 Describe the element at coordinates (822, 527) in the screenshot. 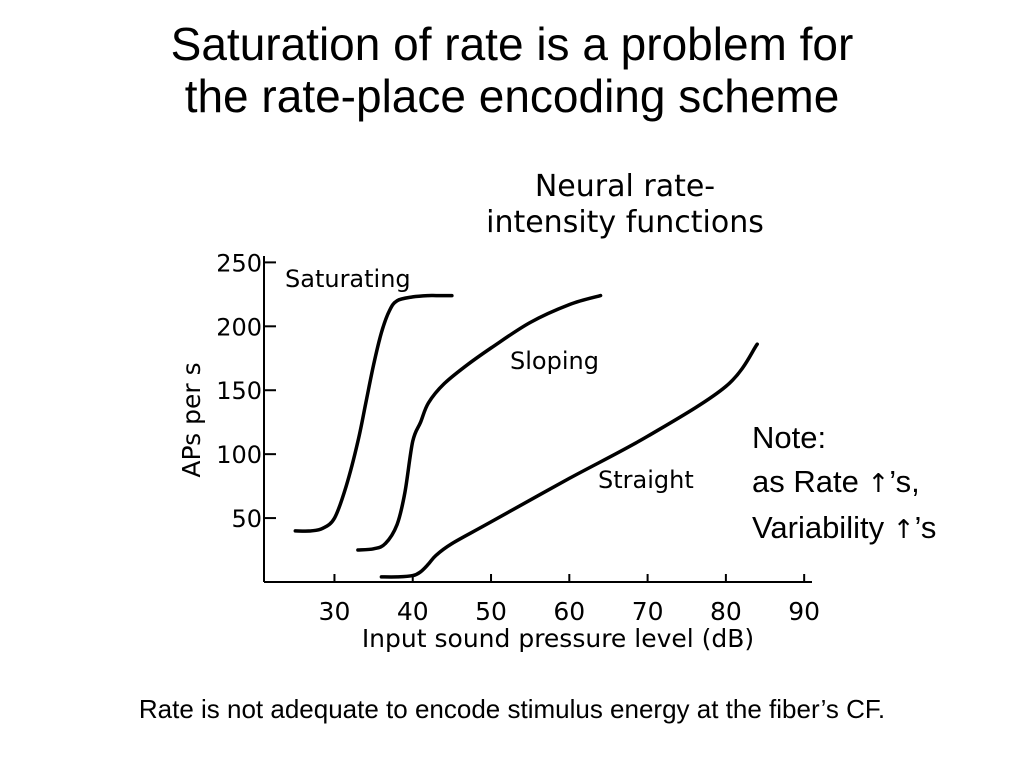

I see `note-variability-text: Variability` at that location.